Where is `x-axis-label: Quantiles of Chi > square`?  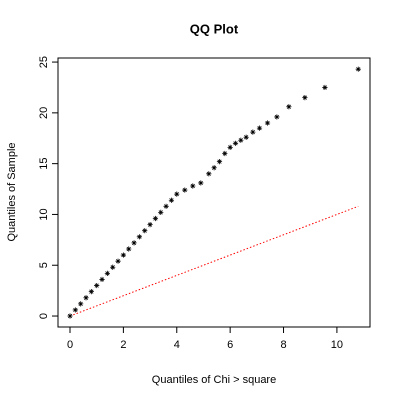
x-axis-label: Quantiles of Chi > square is located at coordinates (214, 380).